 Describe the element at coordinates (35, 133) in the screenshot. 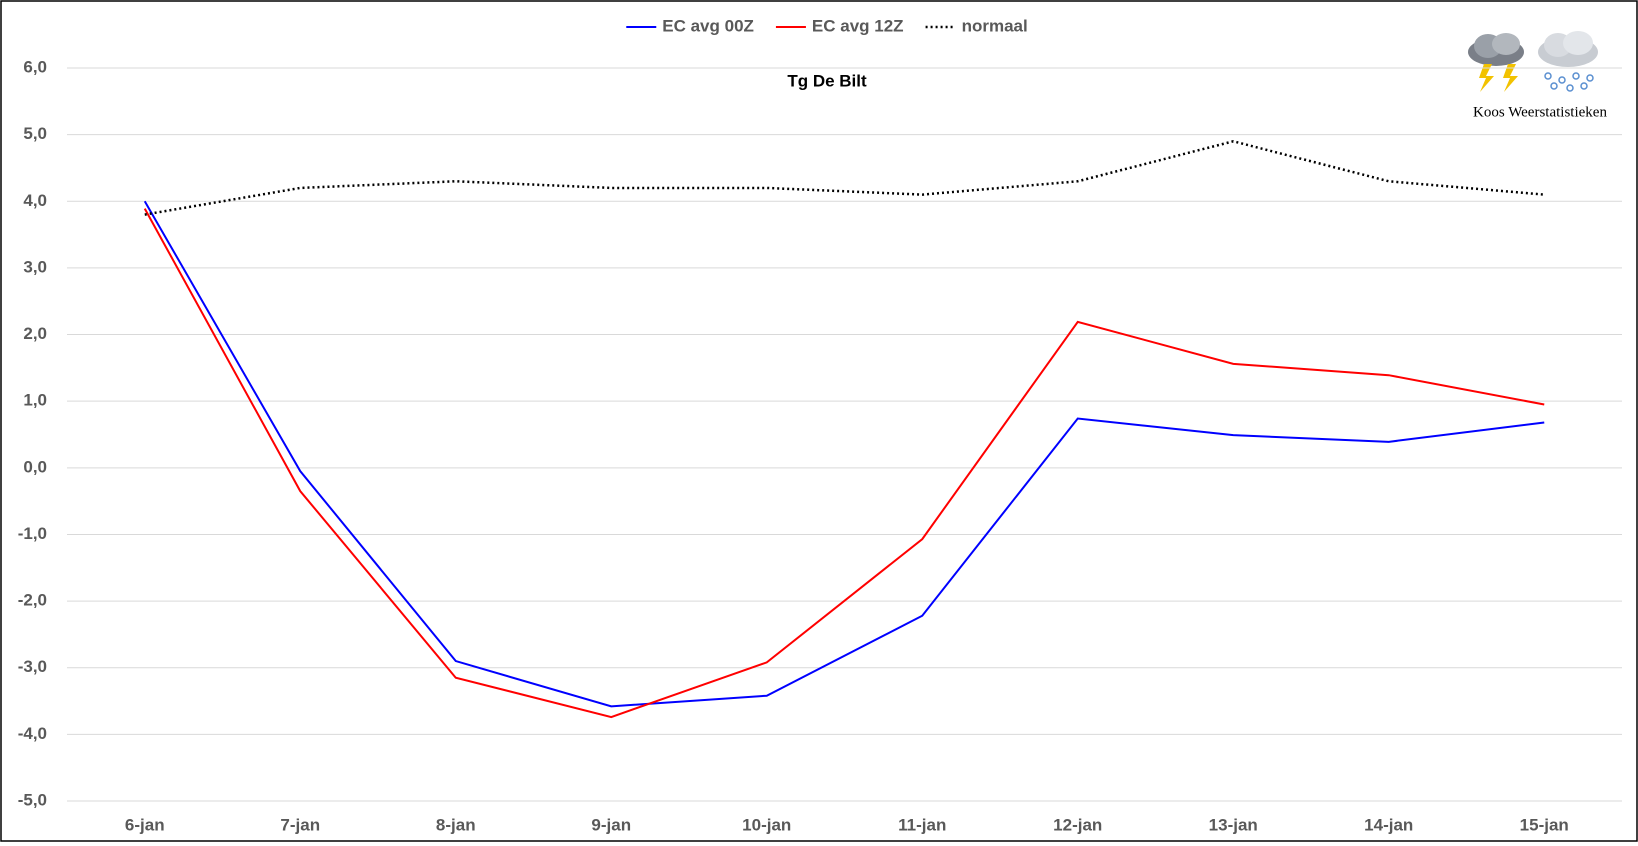

I see `y-tick-label: 5,0` at that location.